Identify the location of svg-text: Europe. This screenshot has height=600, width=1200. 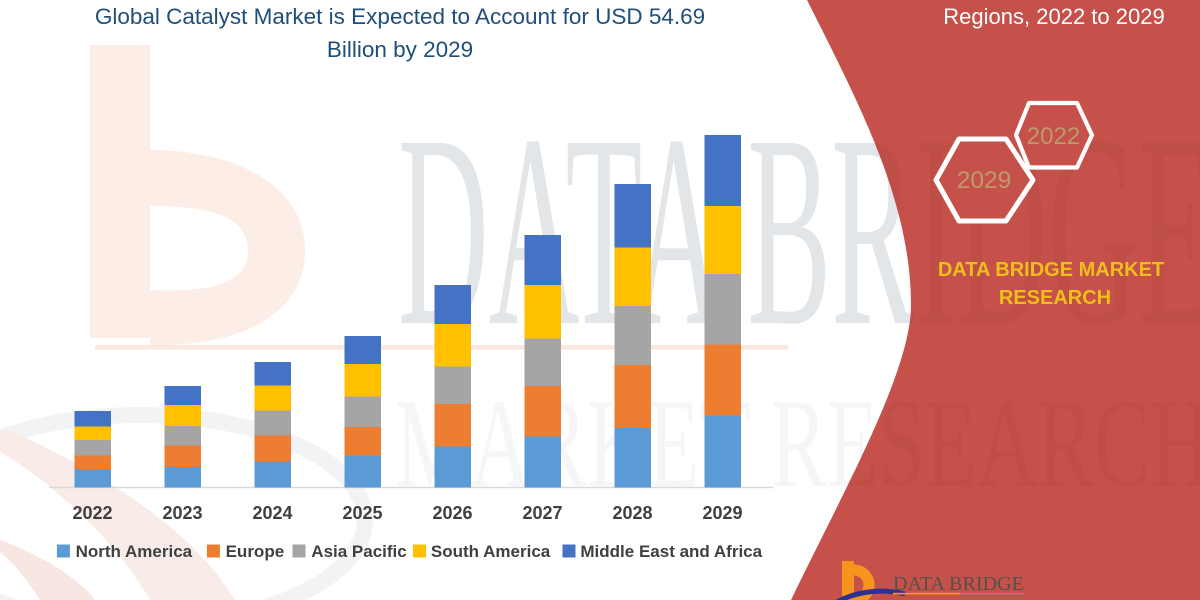
(255, 551).